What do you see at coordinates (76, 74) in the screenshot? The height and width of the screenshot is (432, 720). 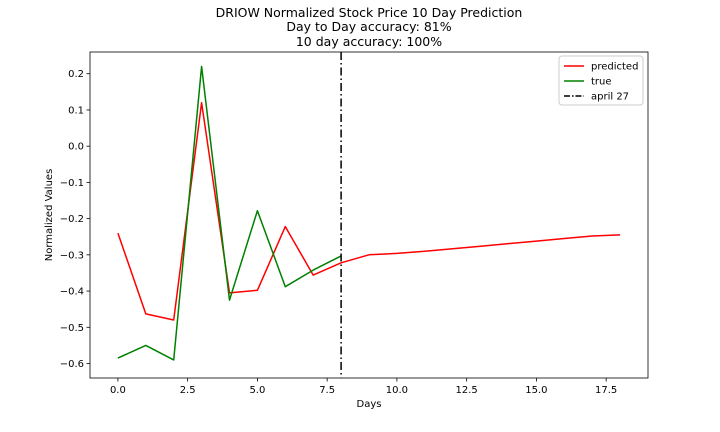 I see `y-tick-label: 0.2` at bounding box center [76, 74].